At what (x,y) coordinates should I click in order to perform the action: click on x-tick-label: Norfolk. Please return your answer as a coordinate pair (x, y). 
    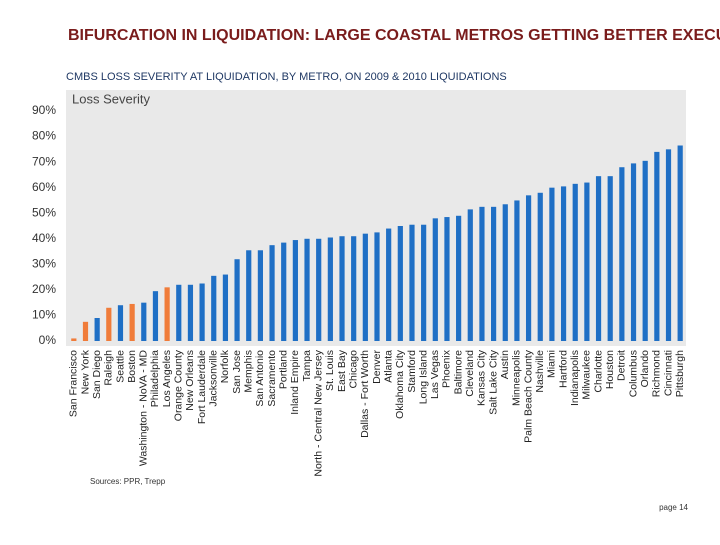
    Looking at the image, I should click on (225, 366).